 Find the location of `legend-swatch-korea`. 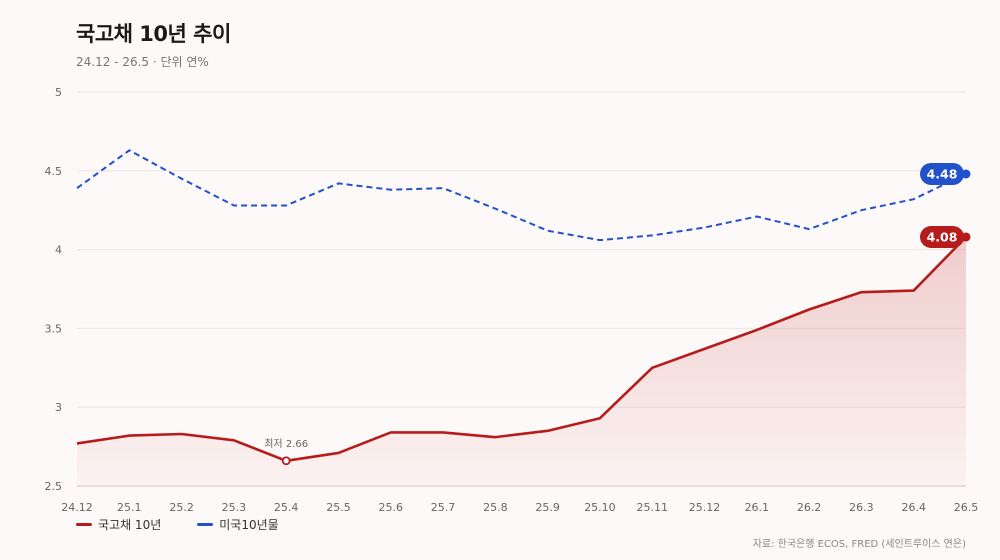

legend-swatch-korea is located at coordinates (84, 524).